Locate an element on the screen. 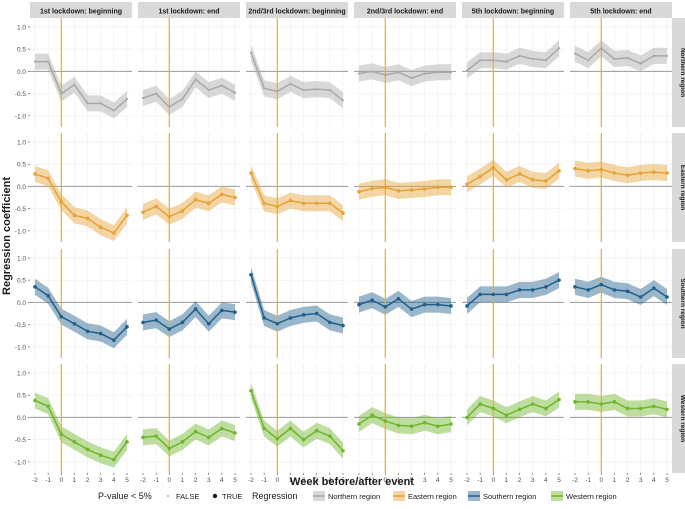 The image size is (685, 509). row-strip-label: Southern region is located at coordinates (682, 303).